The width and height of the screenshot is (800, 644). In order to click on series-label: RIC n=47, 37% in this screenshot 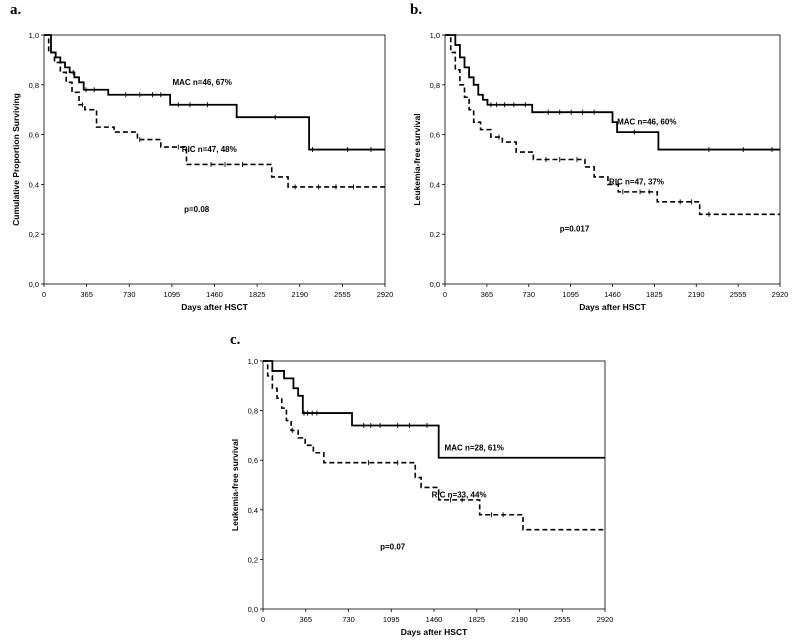, I will do `click(636, 181)`.